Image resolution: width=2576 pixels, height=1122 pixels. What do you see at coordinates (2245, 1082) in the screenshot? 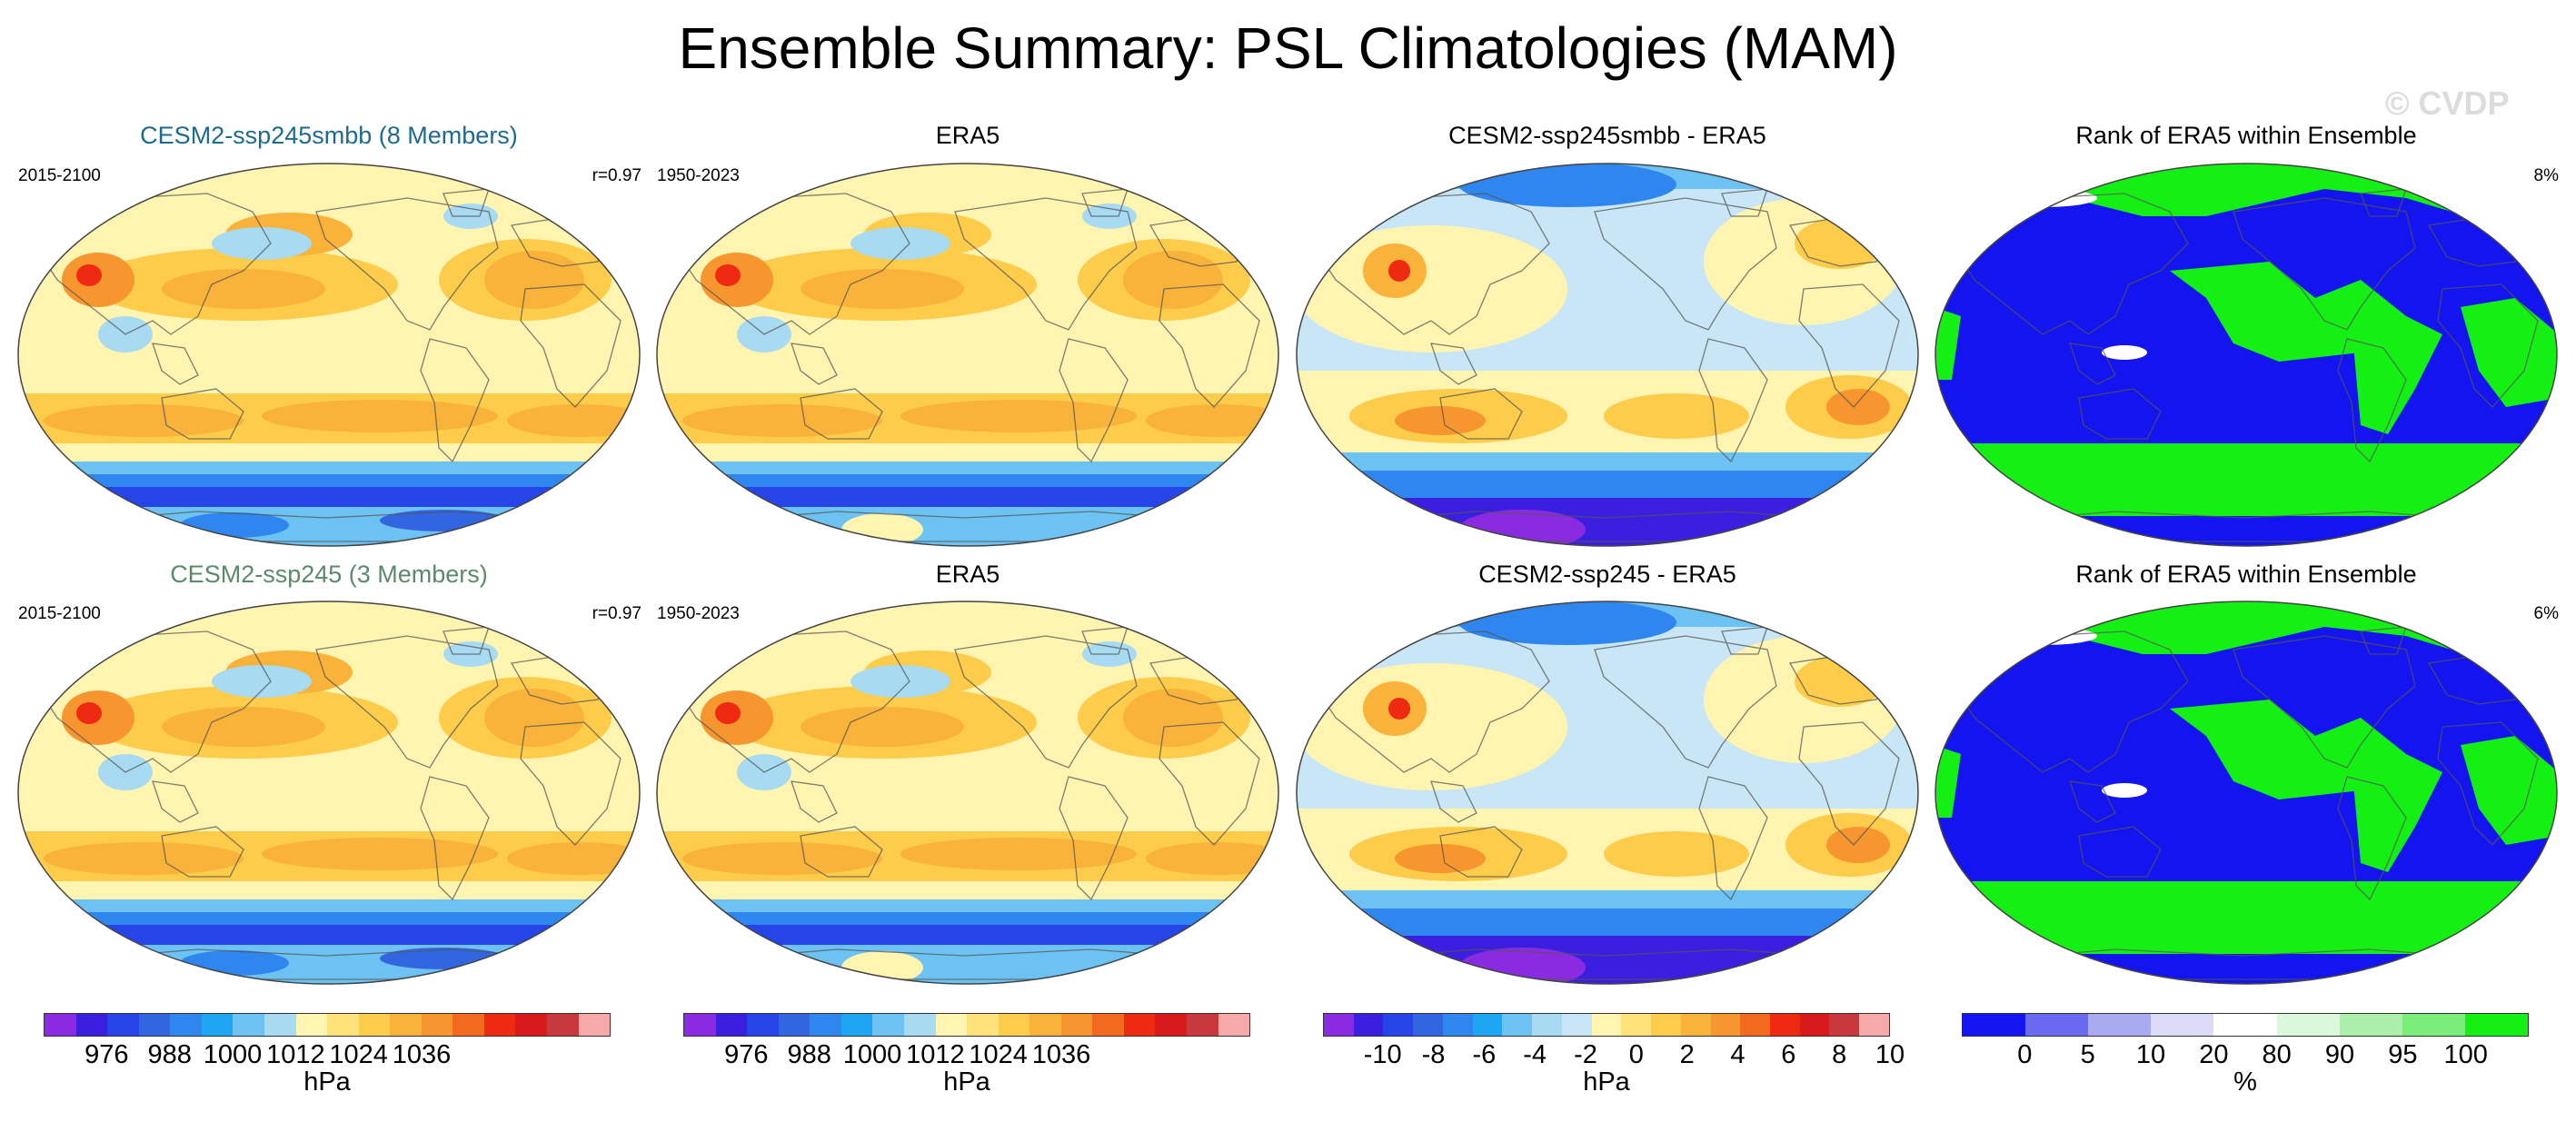
I see `colorbar-unit: %` at bounding box center [2245, 1082].